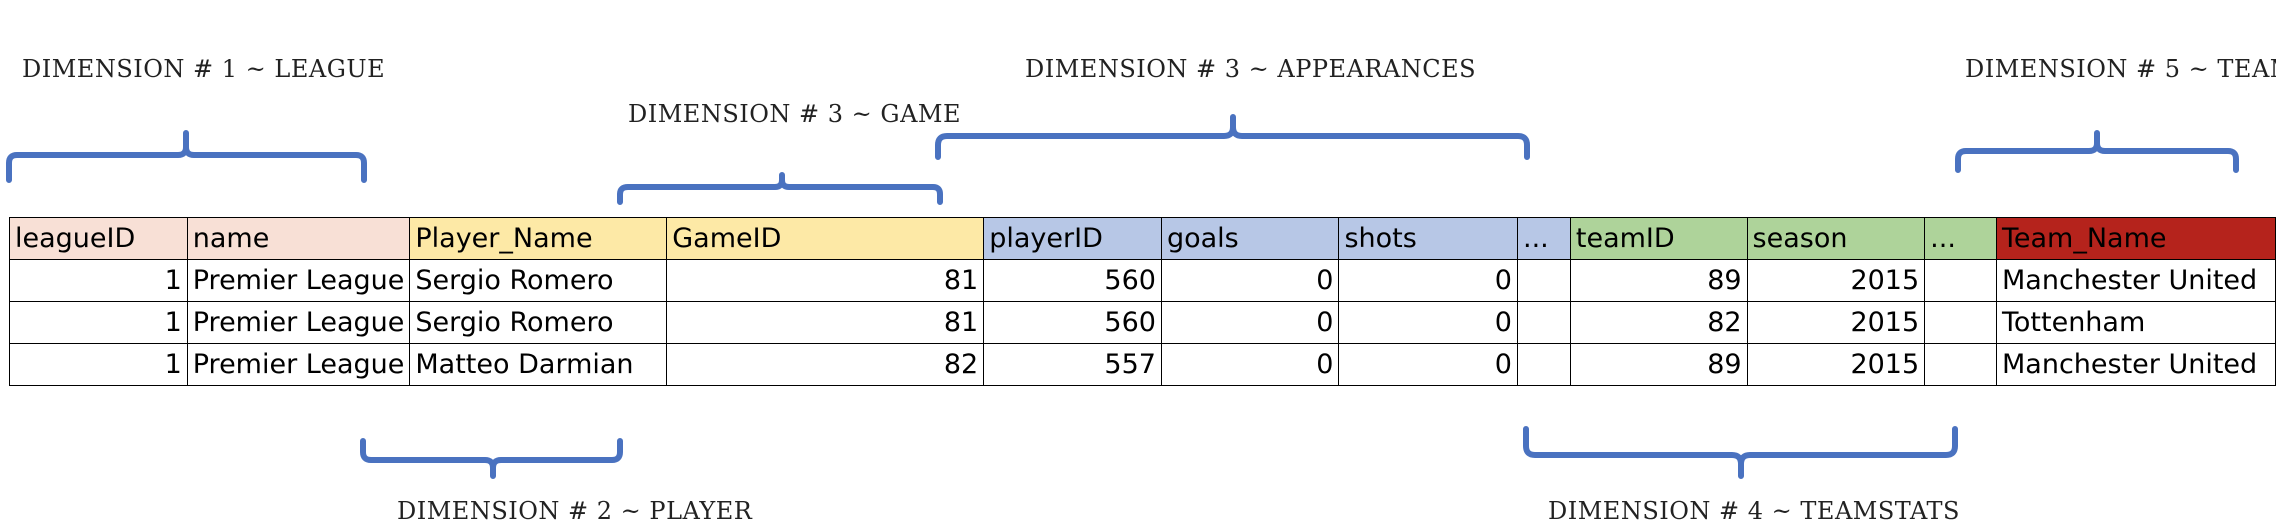 The width and height of the screenshot is (2276, 532). I want to click on table-cell: 557, so click(1072, 364).